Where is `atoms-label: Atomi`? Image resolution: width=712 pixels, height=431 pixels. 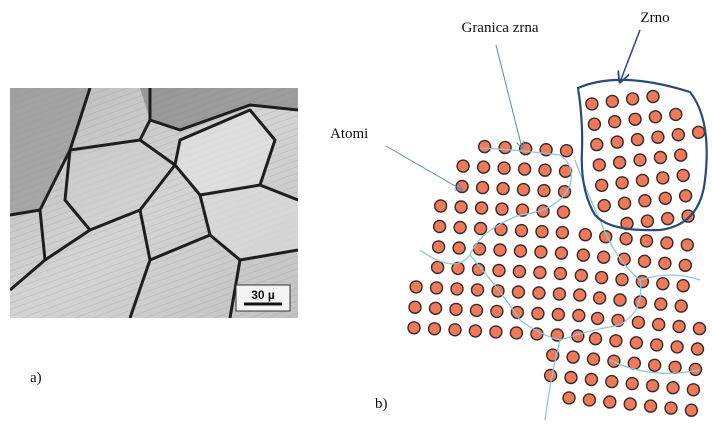 atoms-label: Atomi is located at coordinates (349, 134).